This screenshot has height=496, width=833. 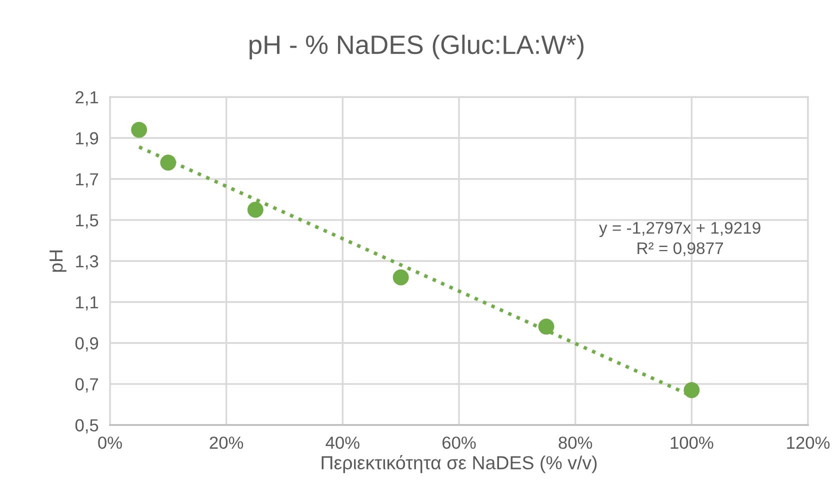 I want to click on y-tick-label: 1,9, so click(x=87, y=139).